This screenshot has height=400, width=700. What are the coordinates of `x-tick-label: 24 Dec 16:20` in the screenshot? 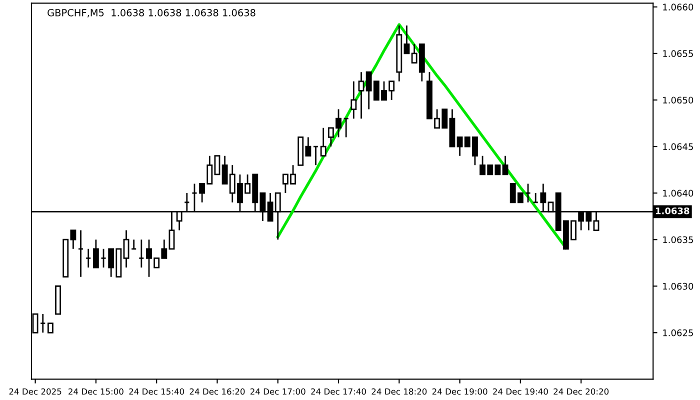 It's located at (217, 391).